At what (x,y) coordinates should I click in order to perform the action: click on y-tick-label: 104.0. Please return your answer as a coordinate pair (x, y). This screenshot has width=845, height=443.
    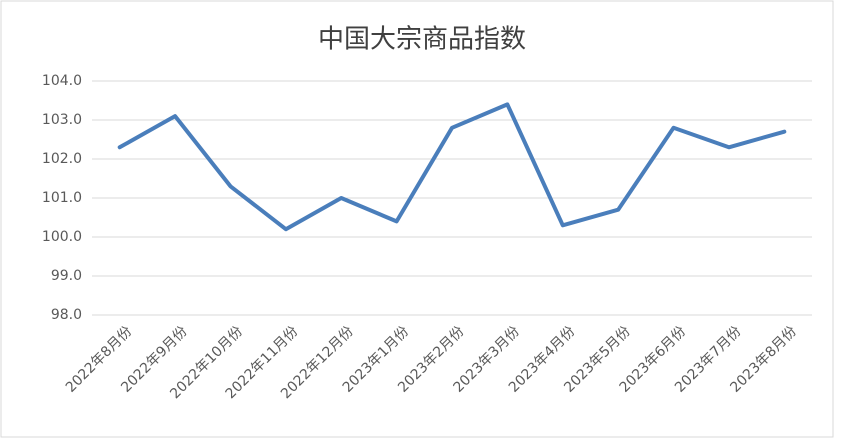
    Looking at the image, I should click on (62, 81).